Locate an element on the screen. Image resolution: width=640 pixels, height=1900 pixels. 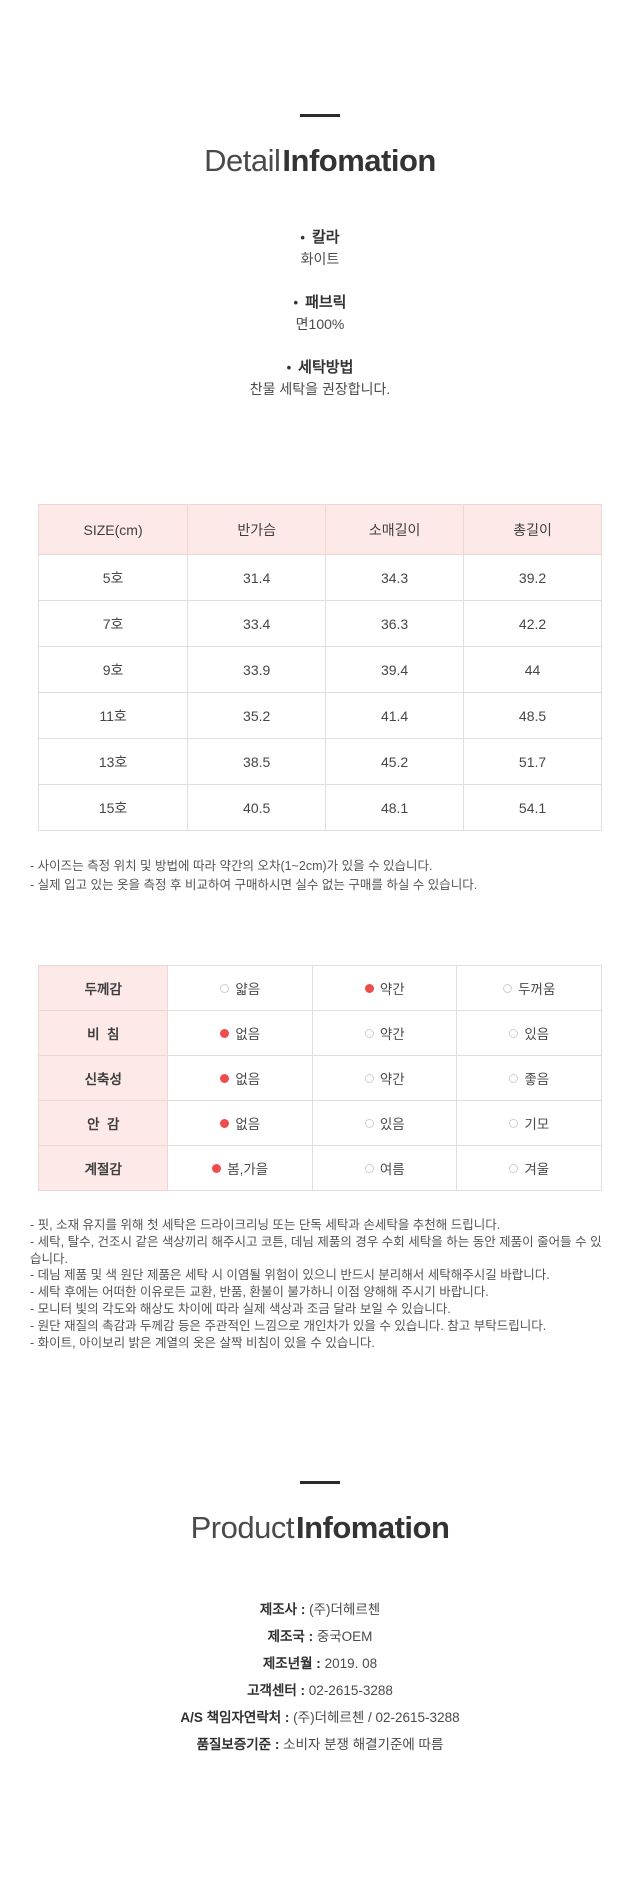
detail-item-label-row: • 칼라 is located at coordinates (320, 237).